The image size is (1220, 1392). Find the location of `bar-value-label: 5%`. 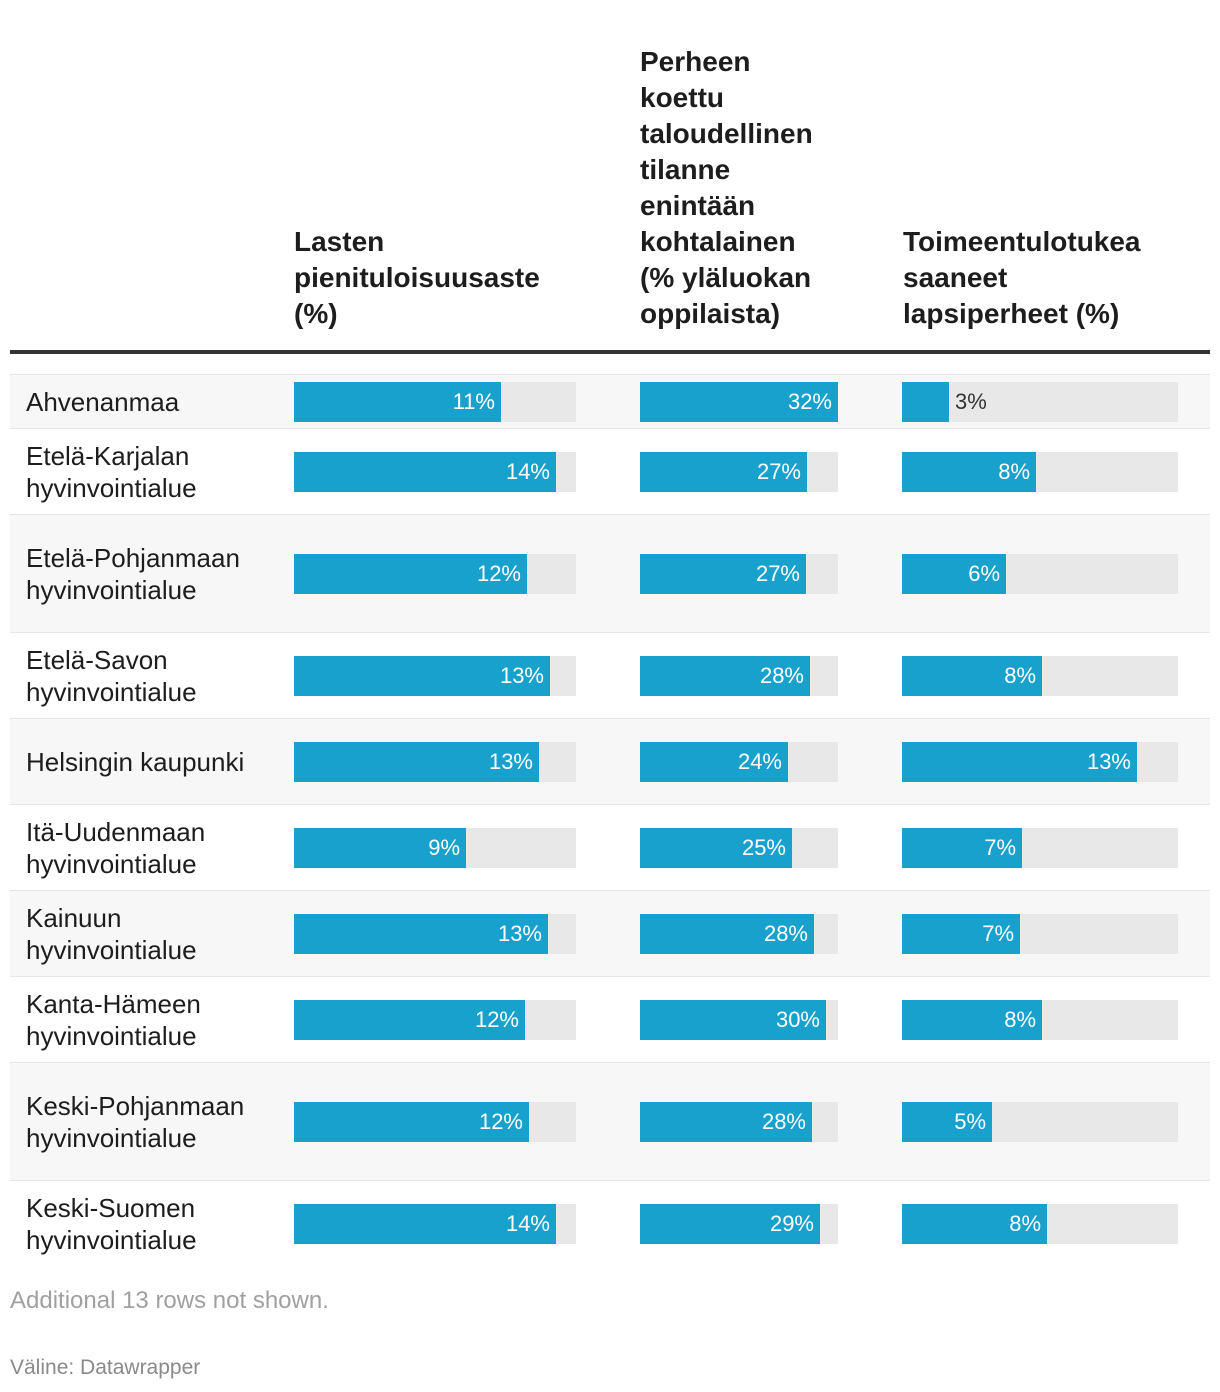

bar-value-label: 5% is located at coordinates (970, 1121).